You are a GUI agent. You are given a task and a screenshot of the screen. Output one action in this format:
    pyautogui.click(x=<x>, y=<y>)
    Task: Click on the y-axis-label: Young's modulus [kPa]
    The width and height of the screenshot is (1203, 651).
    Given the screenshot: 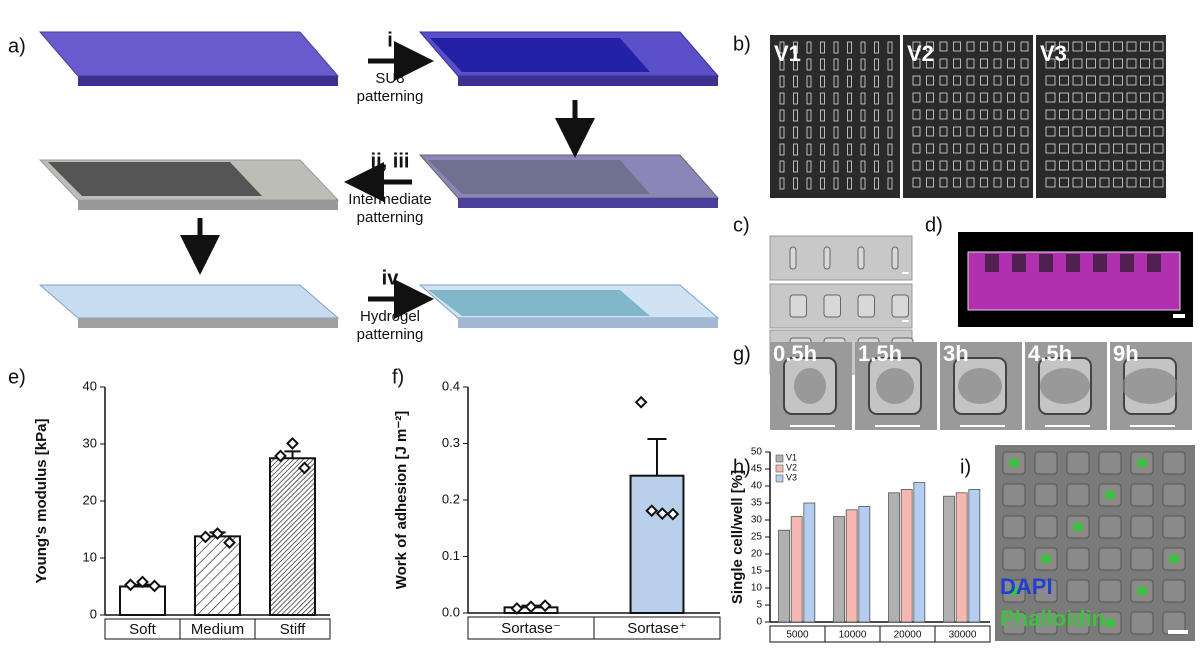 What is the action you would take?
    pyautogui.click(x=41, y=501)
    